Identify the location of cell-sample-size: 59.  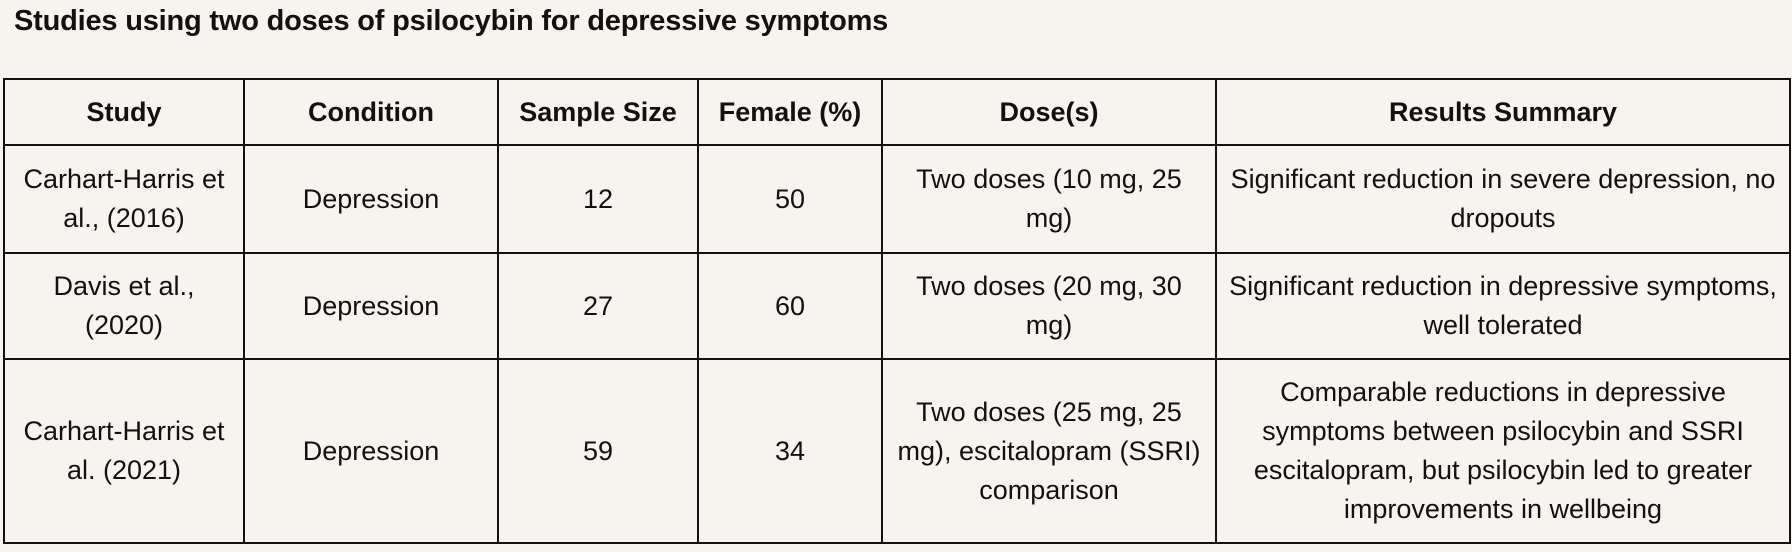
(598, 451).